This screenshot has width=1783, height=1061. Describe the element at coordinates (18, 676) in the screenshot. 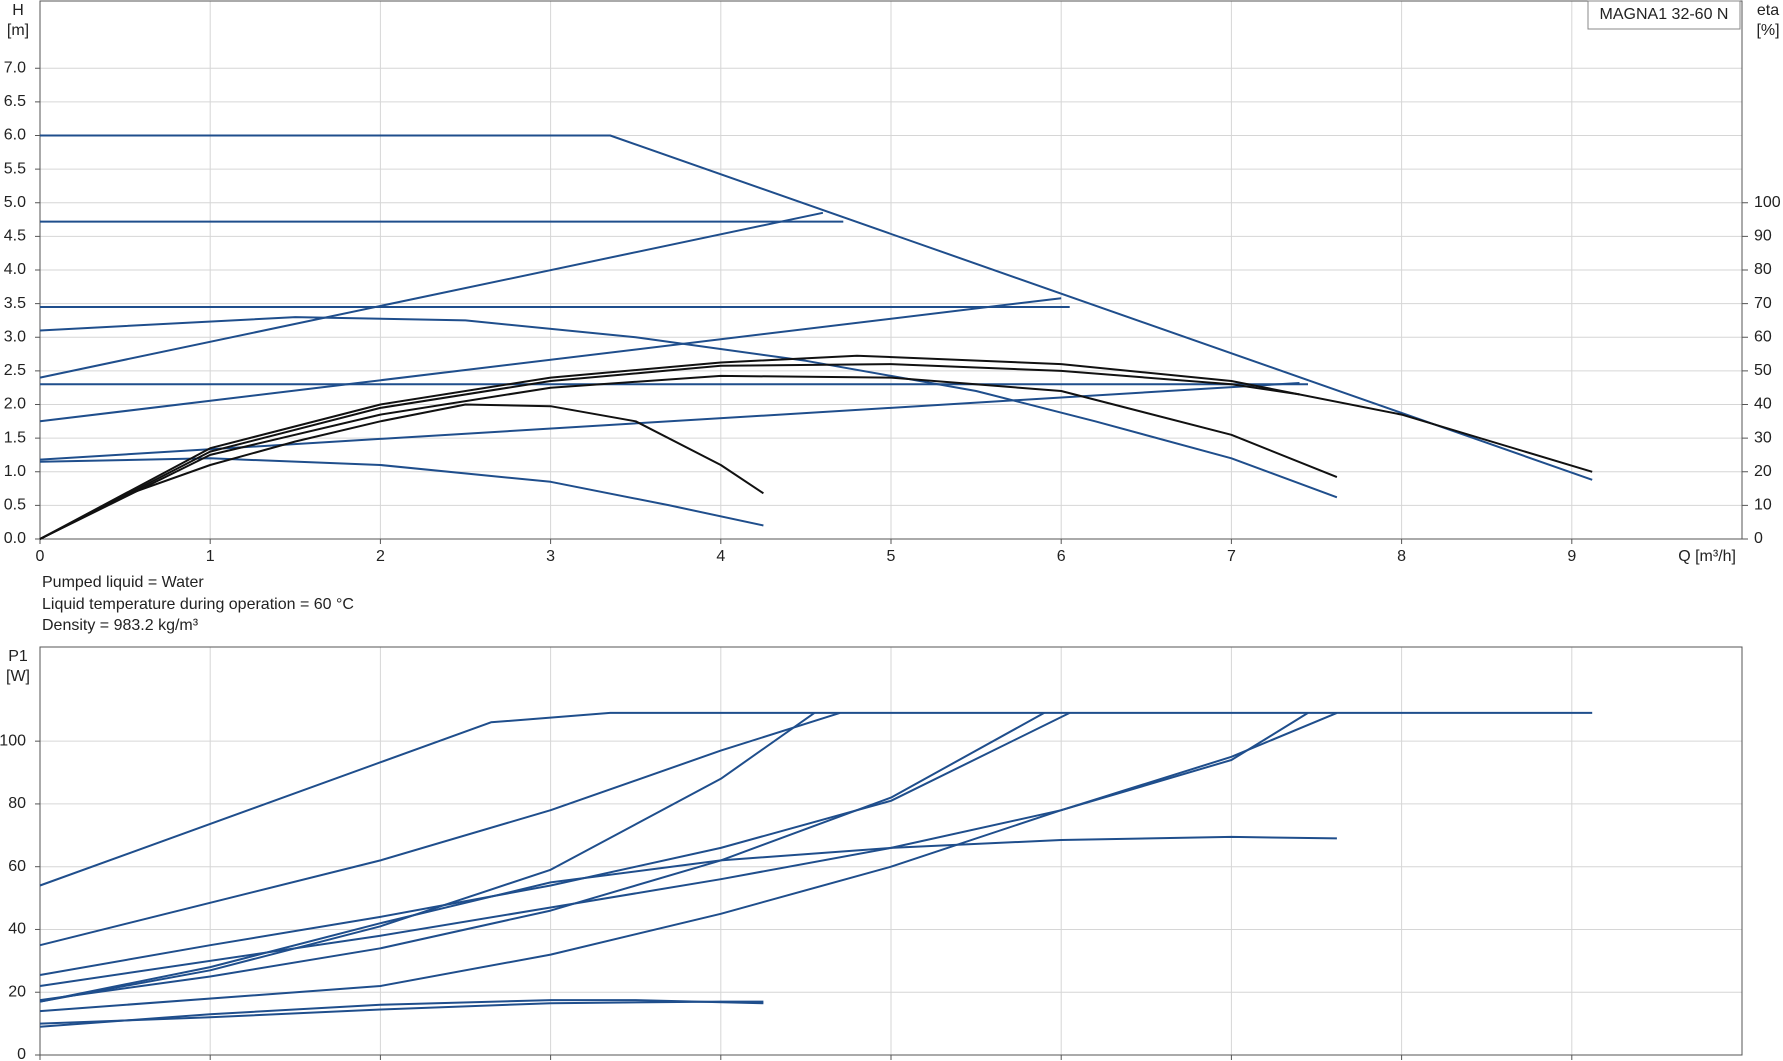

I see `y-axis-label: [W]` at that location.